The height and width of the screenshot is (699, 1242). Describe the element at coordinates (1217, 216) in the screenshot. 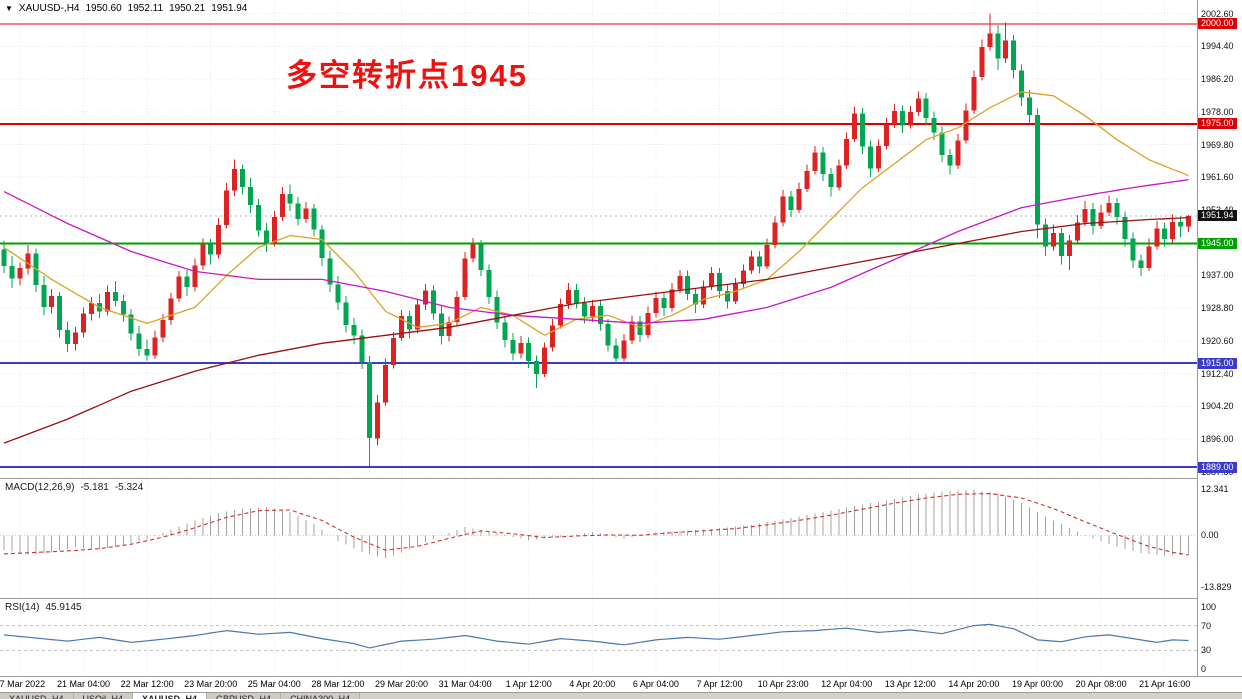

I see `current-price-badge: 1951.94` at that location.